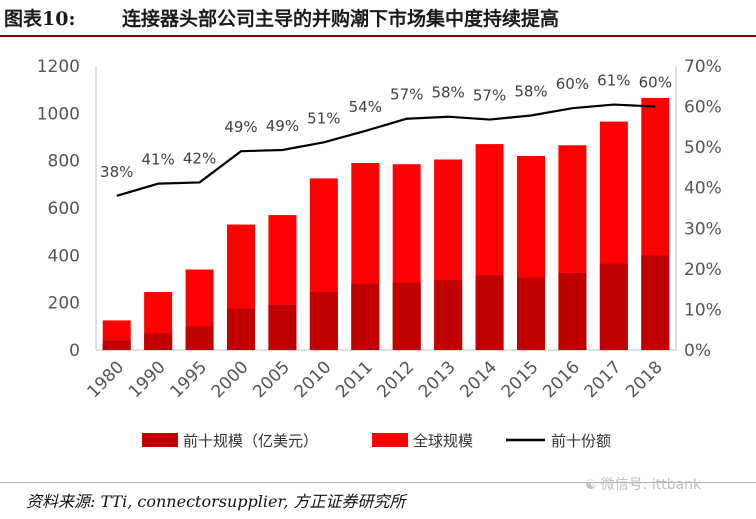 The image size is (756, 519). What do you see at coordinates (64, 256) in the screenshot?
I see `y-left-tick-label: 400` at bounding box center [64, 256].